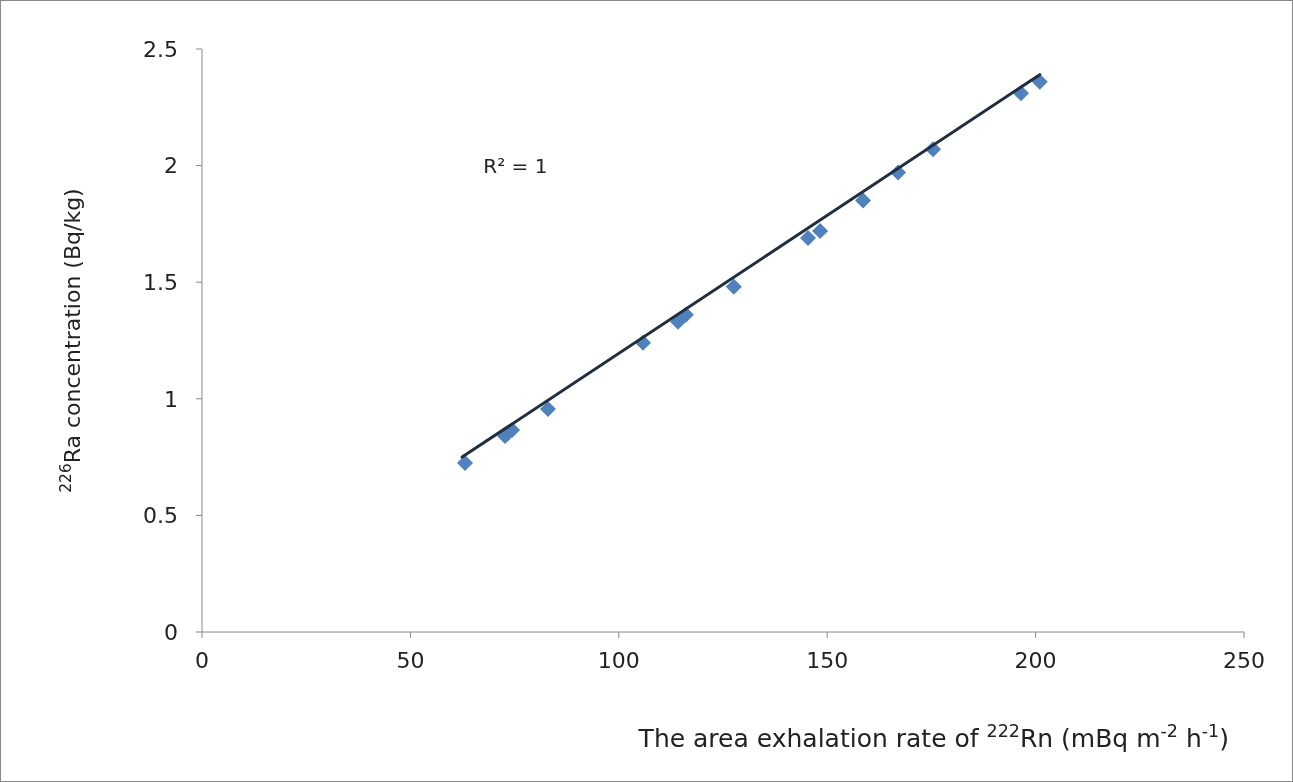 The image size is (1293, 782). Describe the element at coordinates (827, 660) in the screenshot. I see `x-tick-label: 150` at that location.